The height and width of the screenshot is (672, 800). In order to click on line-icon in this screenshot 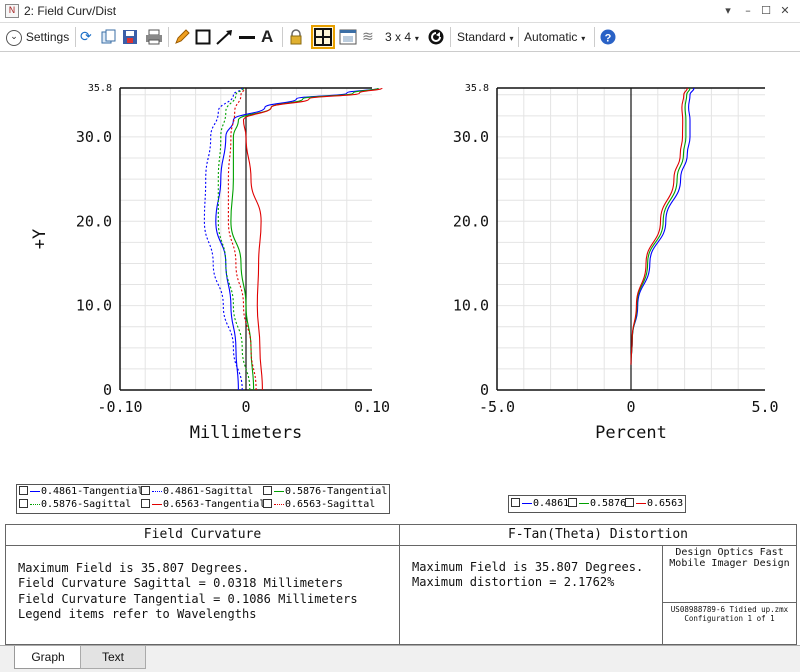, I will do `click(247, 37)`.